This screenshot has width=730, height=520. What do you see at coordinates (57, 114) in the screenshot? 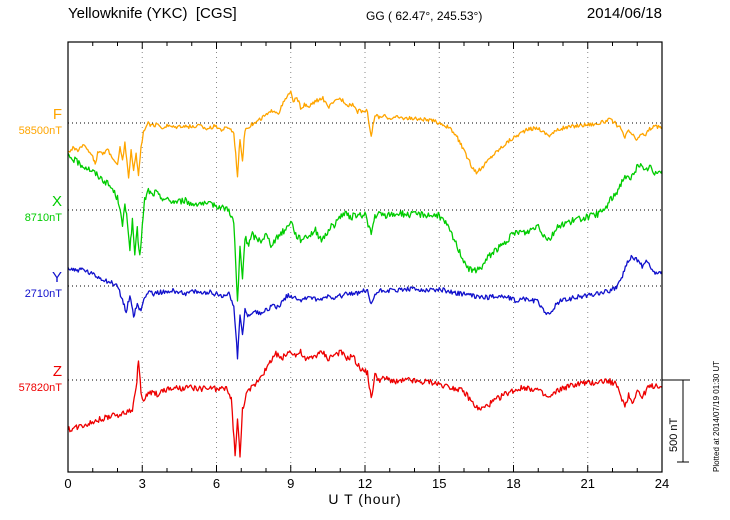
I see `component-label-F: F` at bounding box center [57, 114].